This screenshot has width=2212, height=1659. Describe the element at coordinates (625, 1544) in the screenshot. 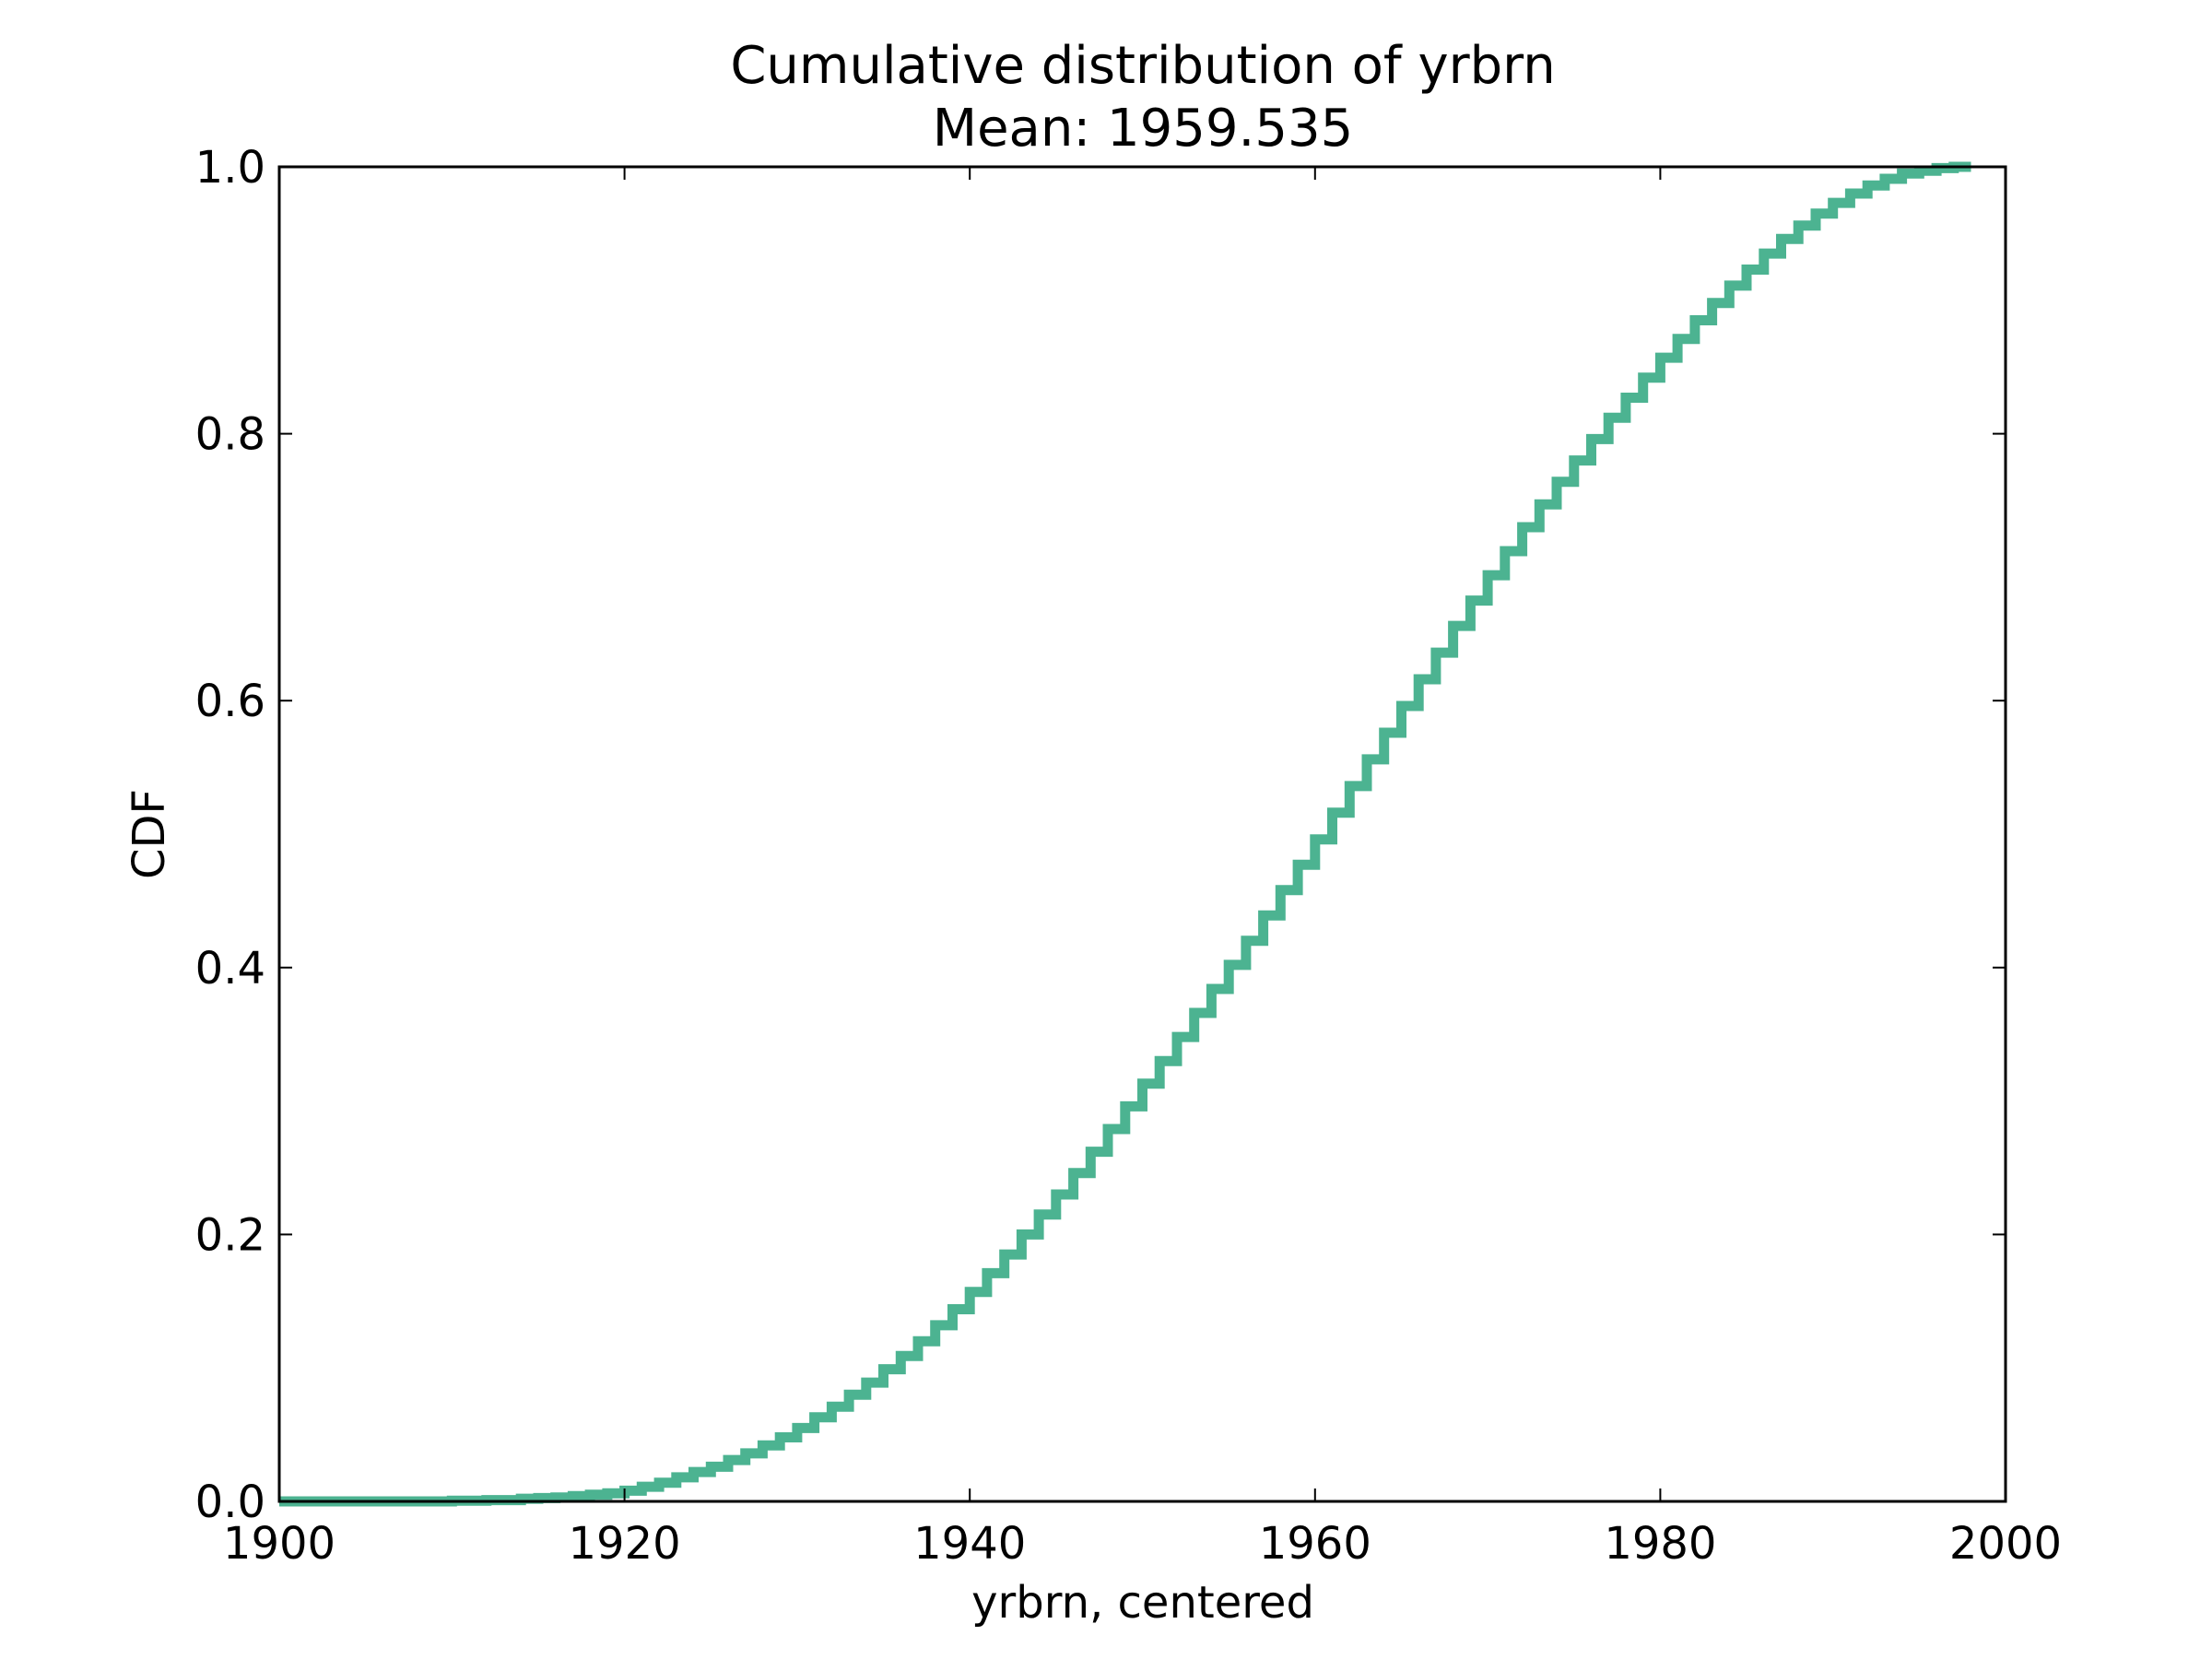

I see `x-tick-label: 1920` at that location.